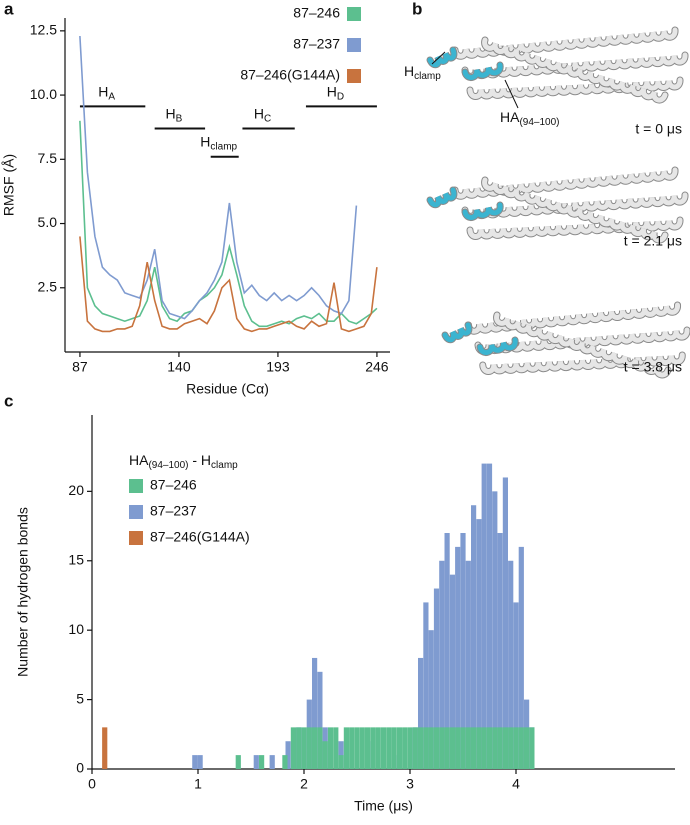  Describe the element at coordinates (48, 286) in the screenshot. I see `y-tick-label: 2.5` at that location.